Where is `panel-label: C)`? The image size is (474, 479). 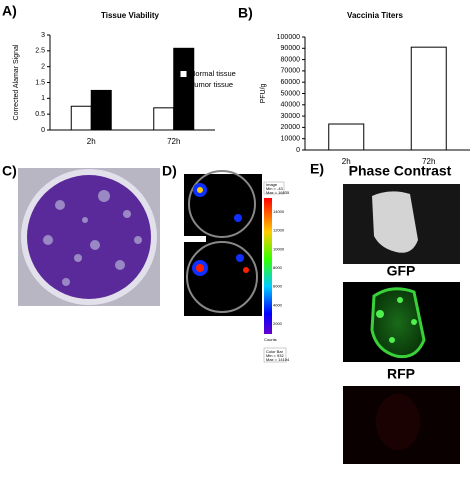
panel-label: C) is located at coordinates (9, 171).